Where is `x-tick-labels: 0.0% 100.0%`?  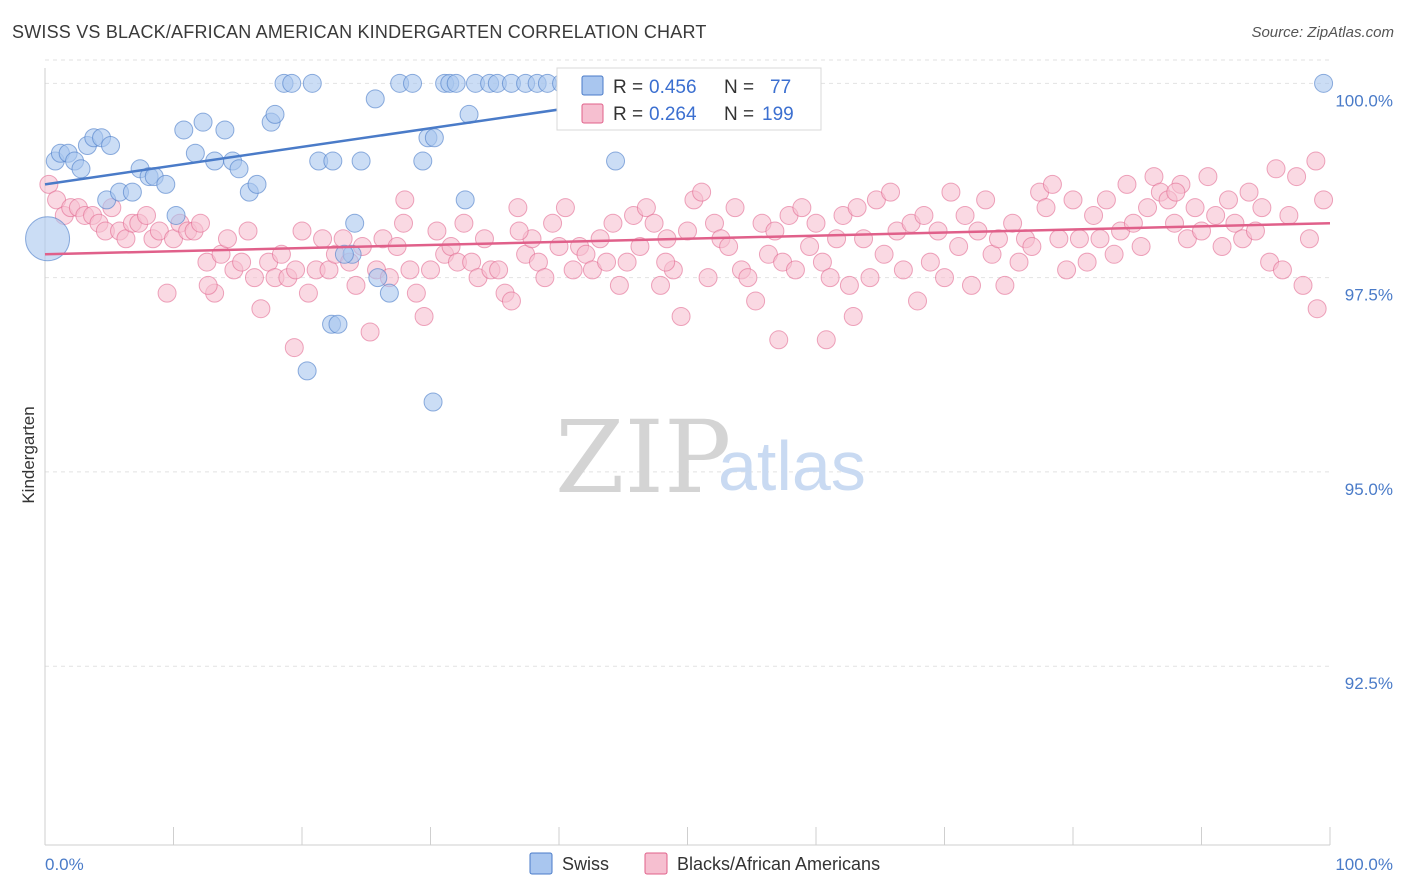 x-tick-labels: 0.0% 100.0% is located at coordinates (719, 864).